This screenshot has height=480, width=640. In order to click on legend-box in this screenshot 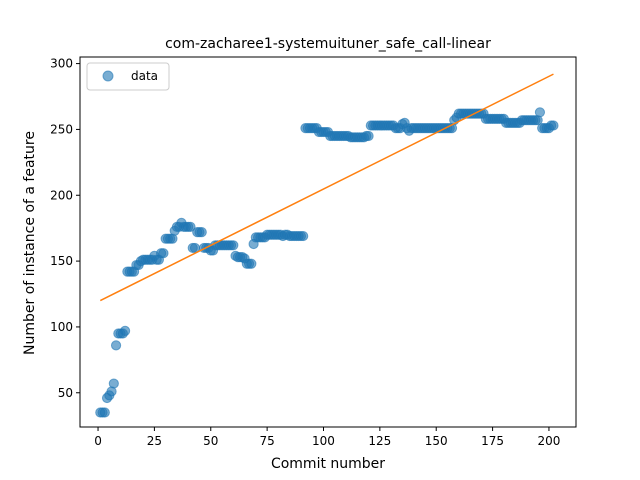, I will do `click(128, 76)`.